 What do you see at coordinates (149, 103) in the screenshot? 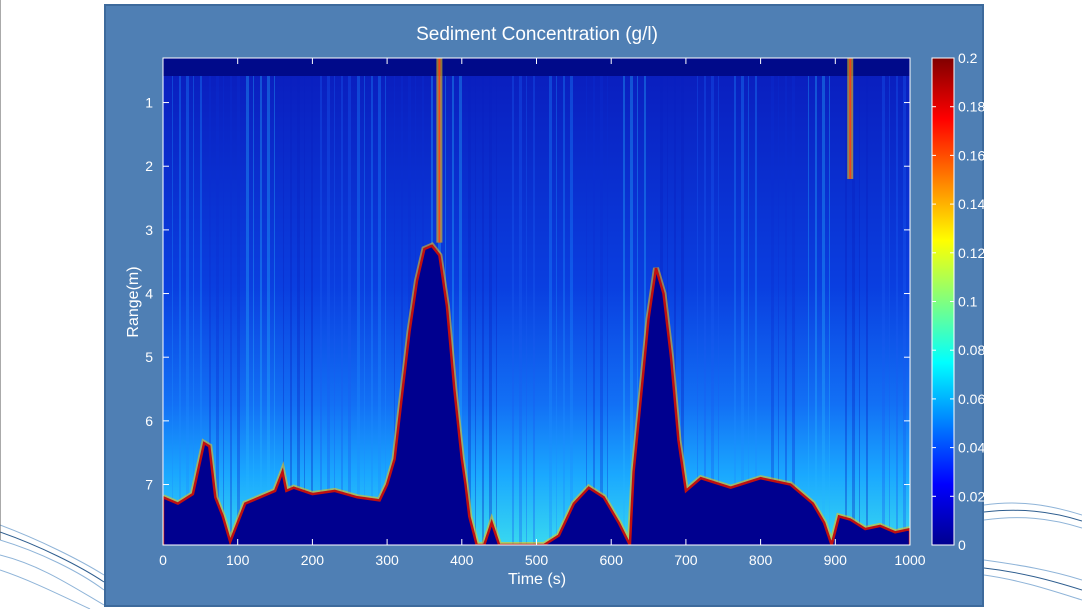
I see `y-tick-label: 1` at bounding box center [149, 103].